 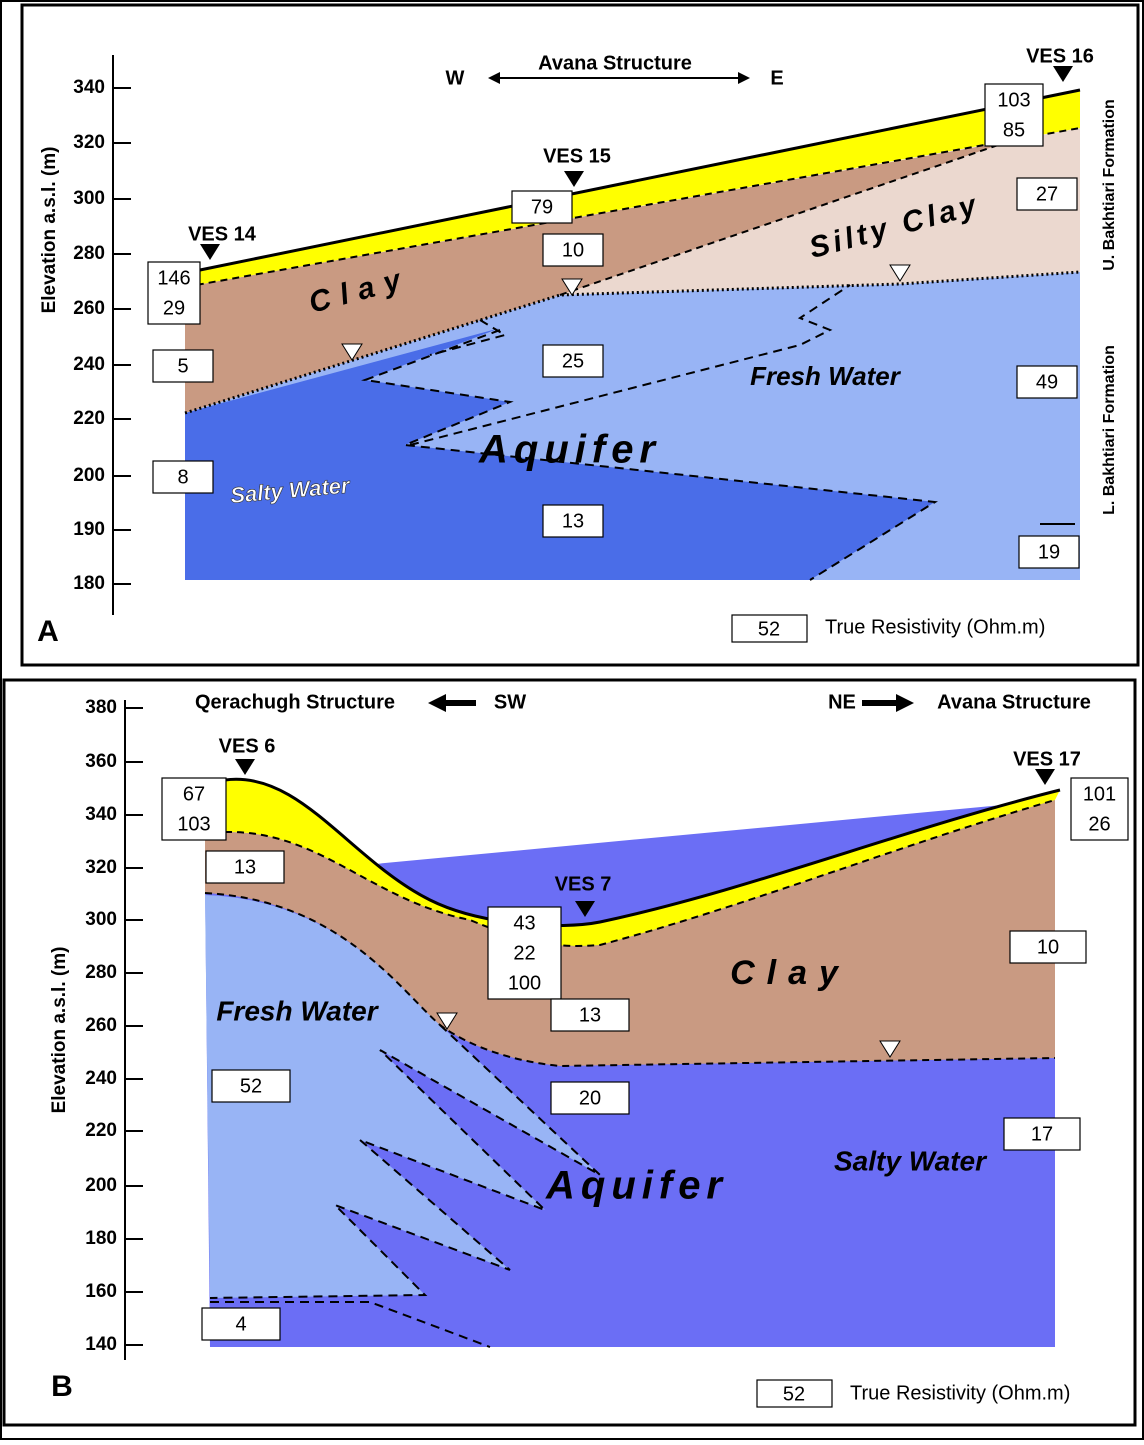 I want to click on resistivity-value: 10, so click(x=1048, y=947).